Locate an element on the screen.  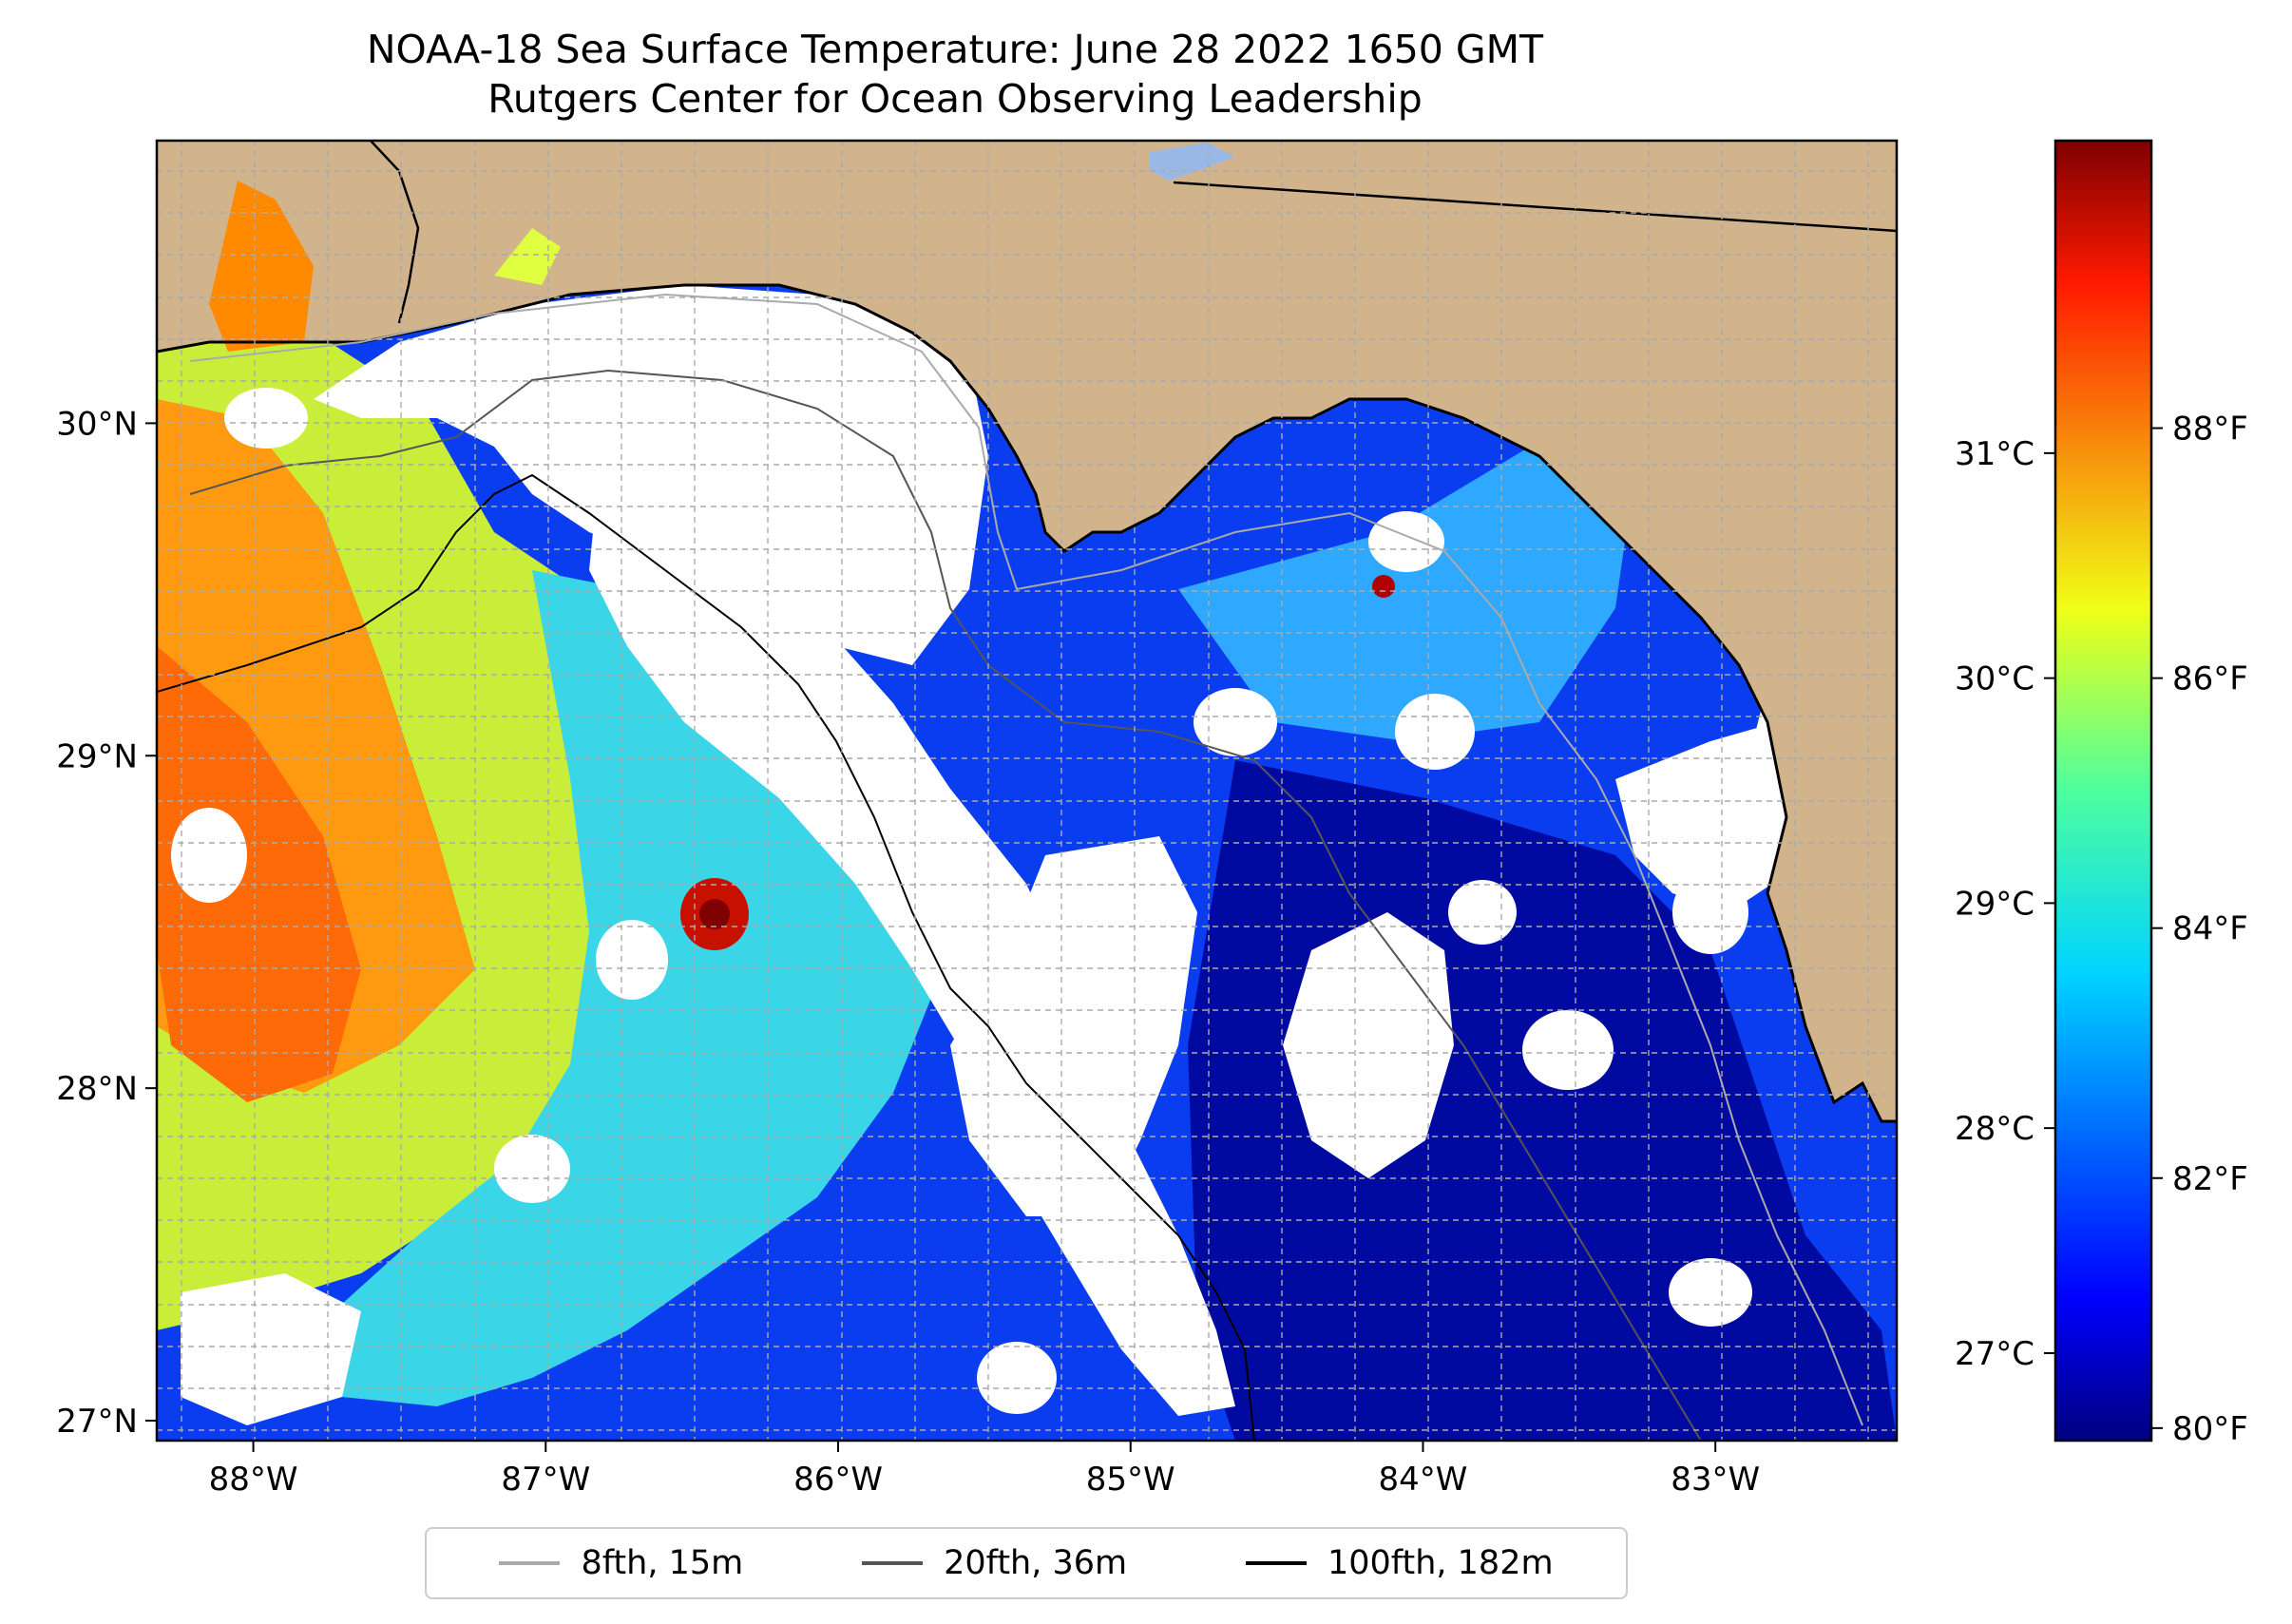
florida-bays-water is located at coordinates (527, 256).